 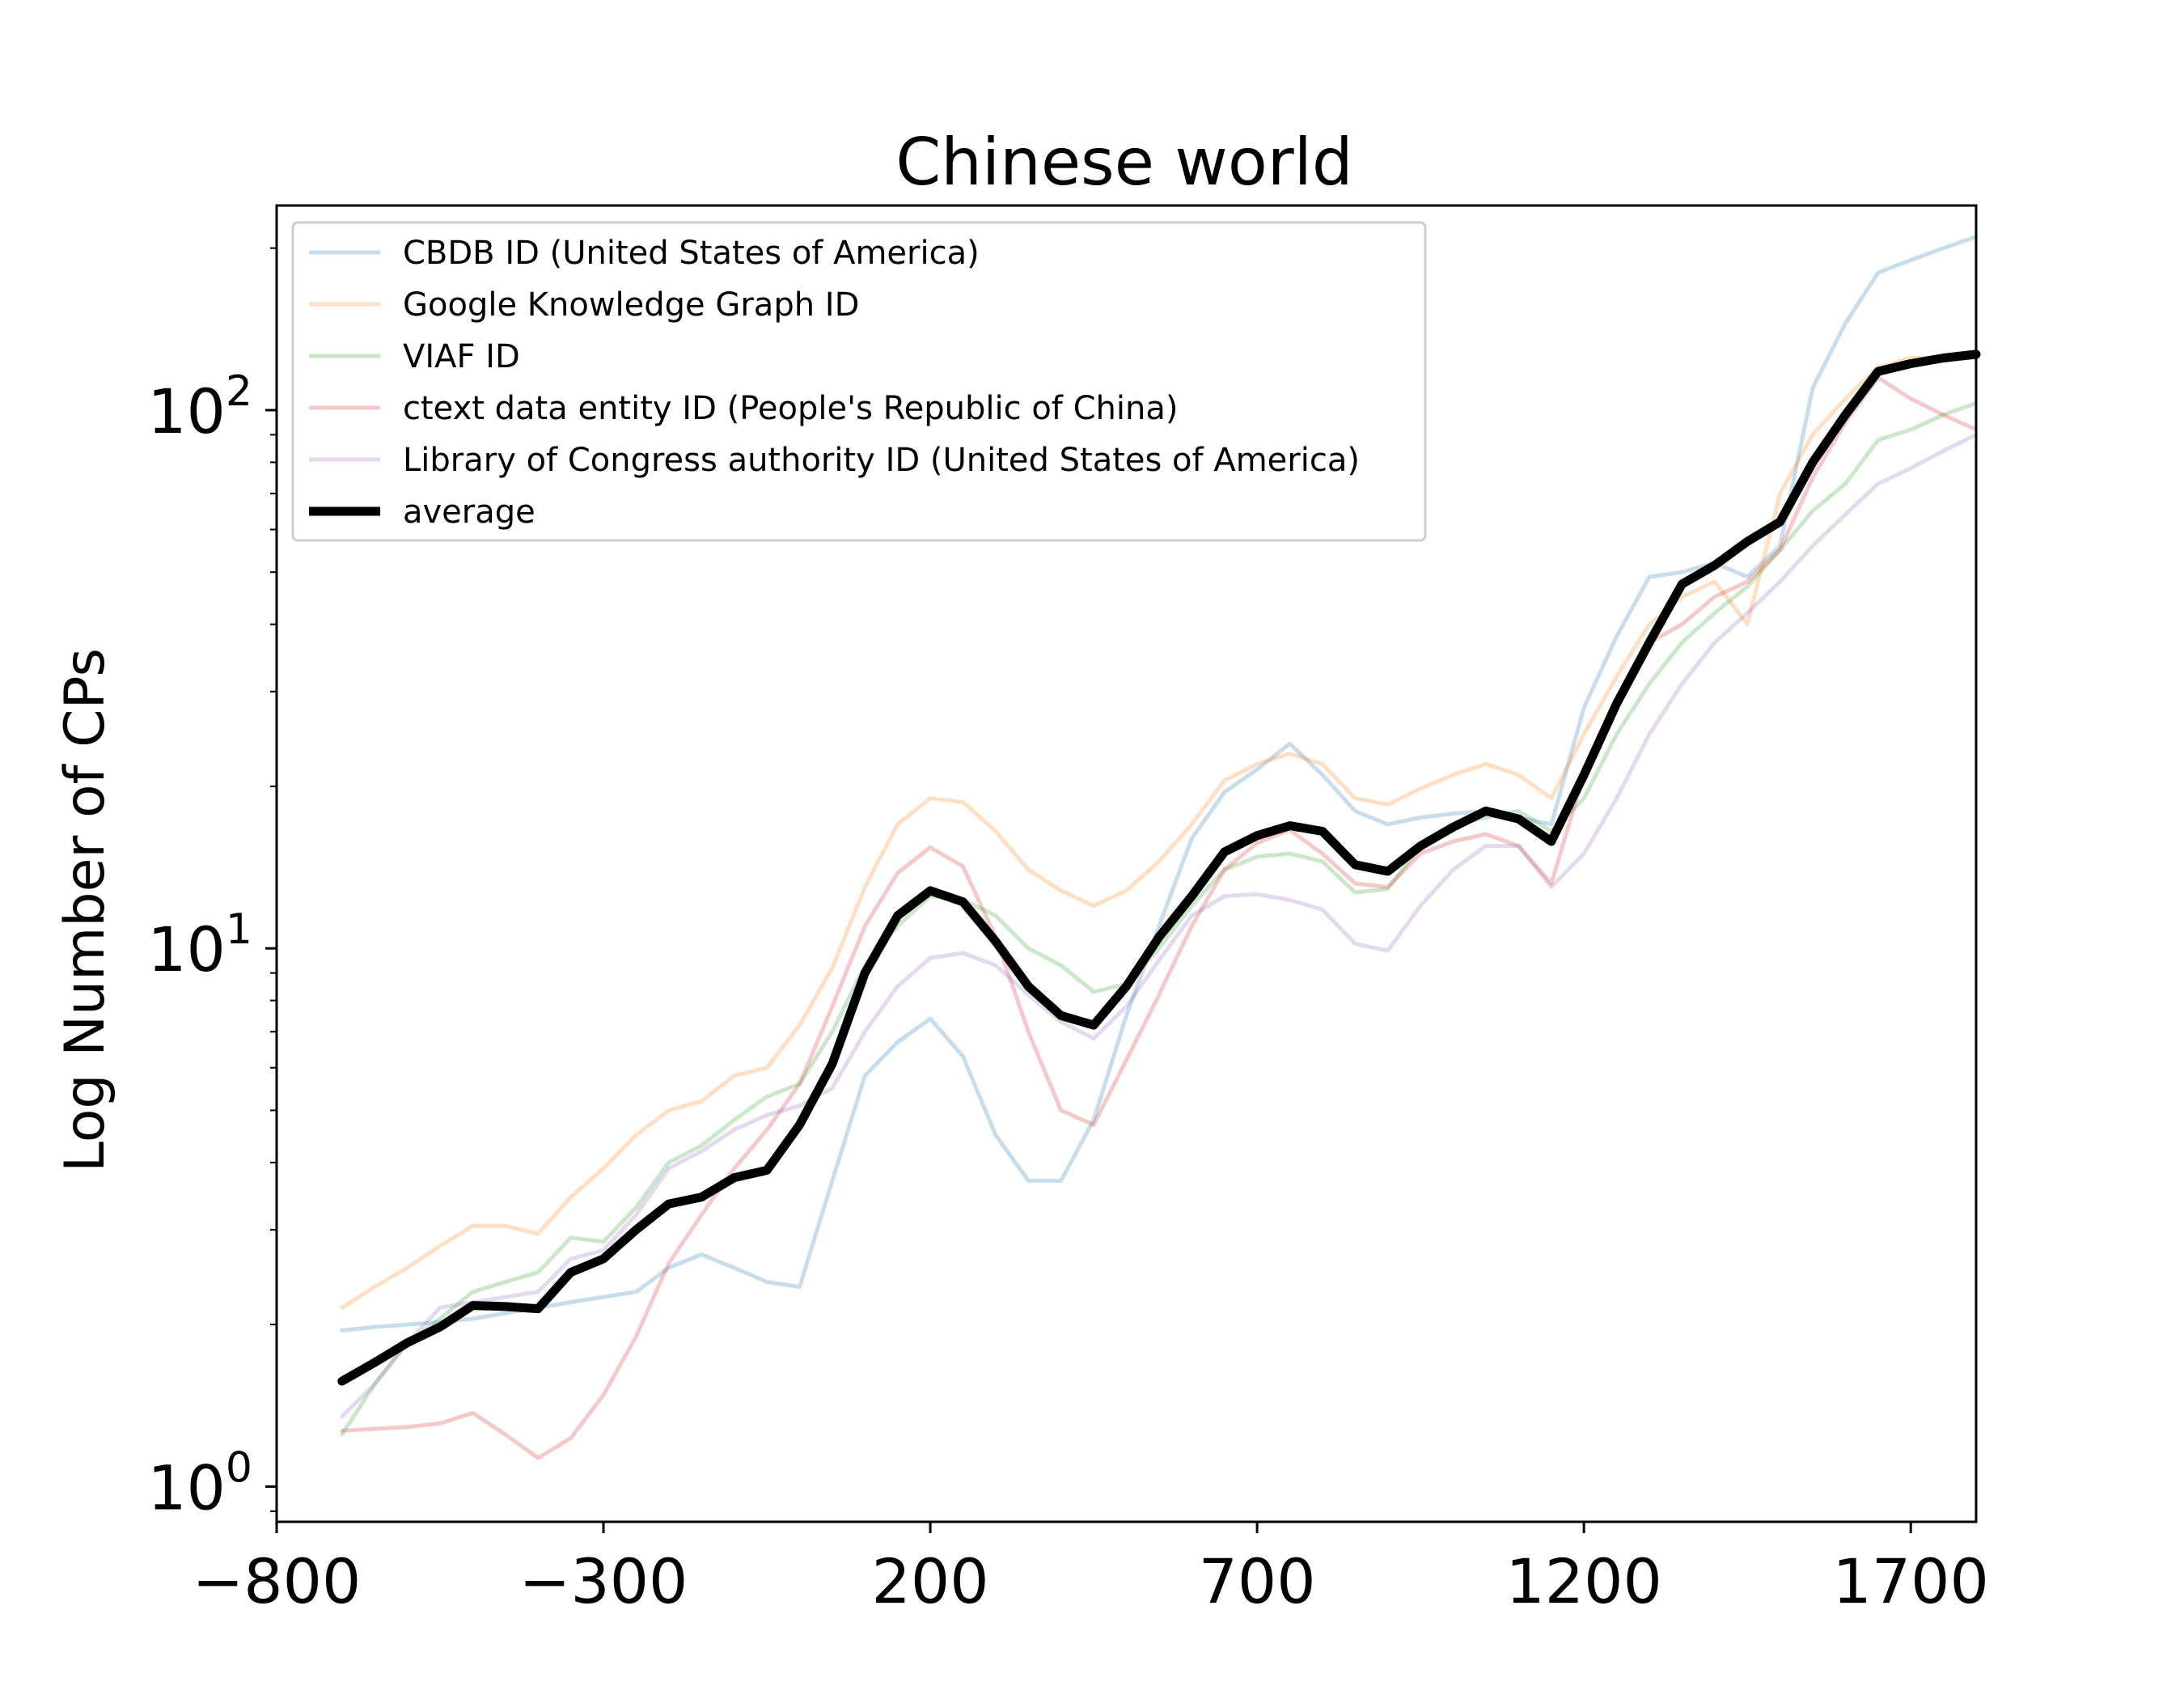 What do you see at coordinates (462, 356) in the screenshot?
I see `legend-label-2: VIAF ID` at bounding box center [462, 356].